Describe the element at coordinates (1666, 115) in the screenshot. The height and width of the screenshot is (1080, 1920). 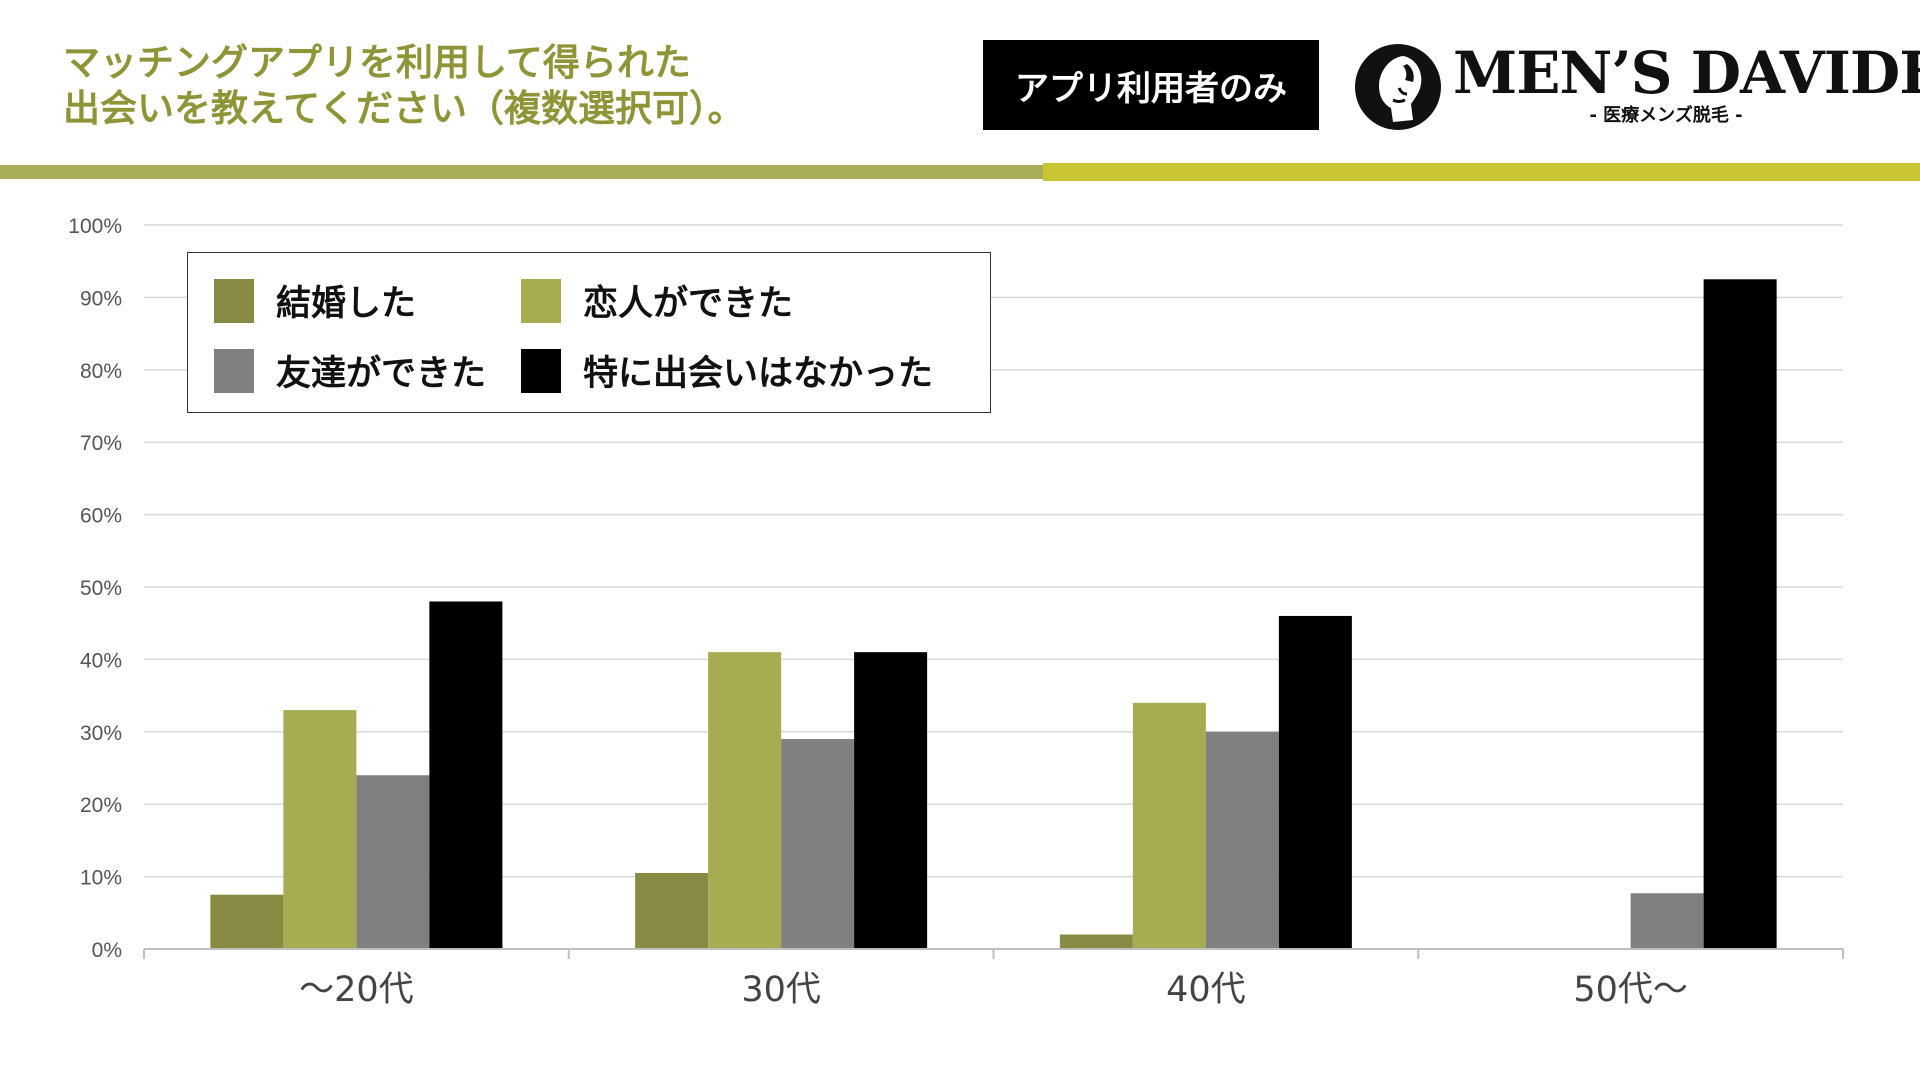
I see `logo-subtitle: - 医療メンズ脱毛 -` at that location.